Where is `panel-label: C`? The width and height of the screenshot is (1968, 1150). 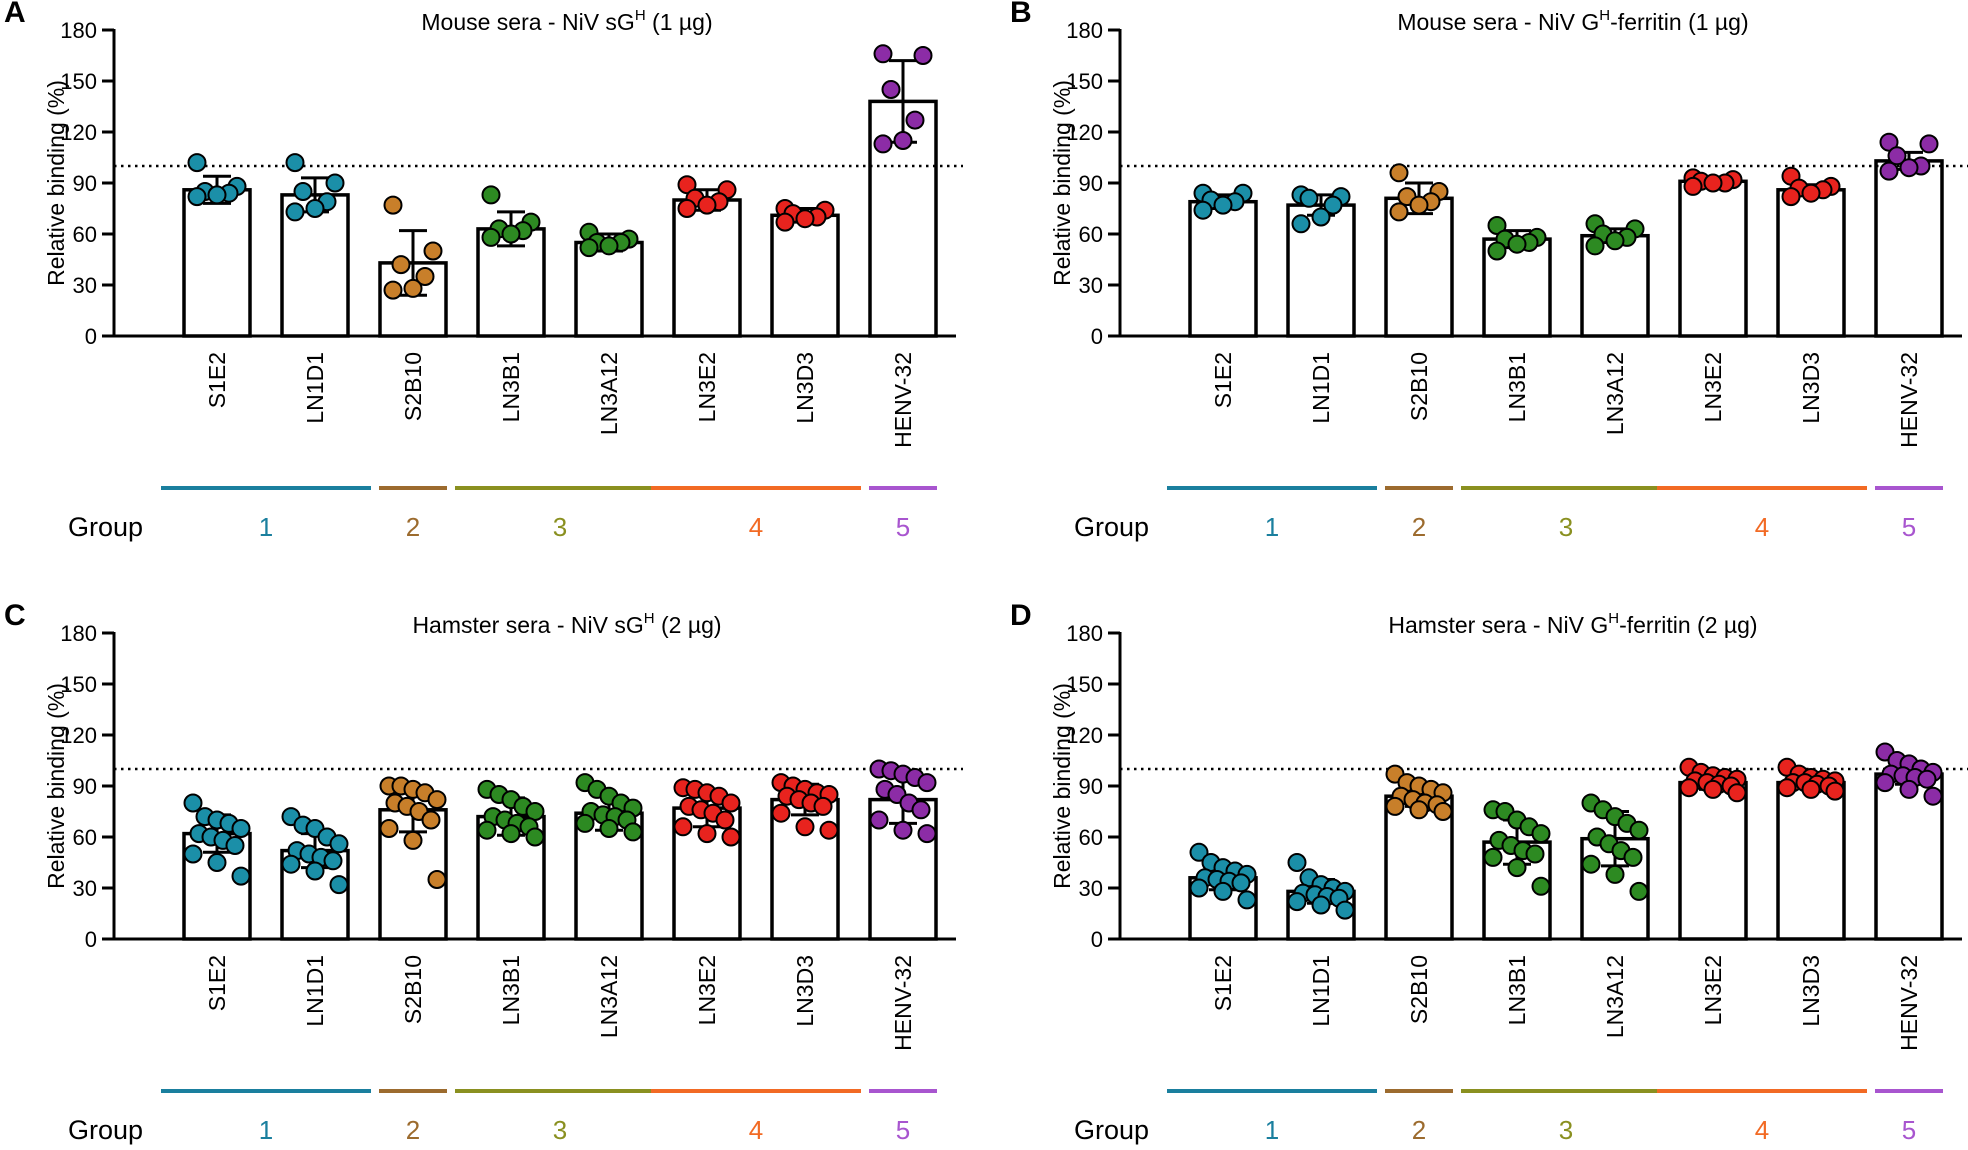
panel-label: C is located at coordinates (15, 615).